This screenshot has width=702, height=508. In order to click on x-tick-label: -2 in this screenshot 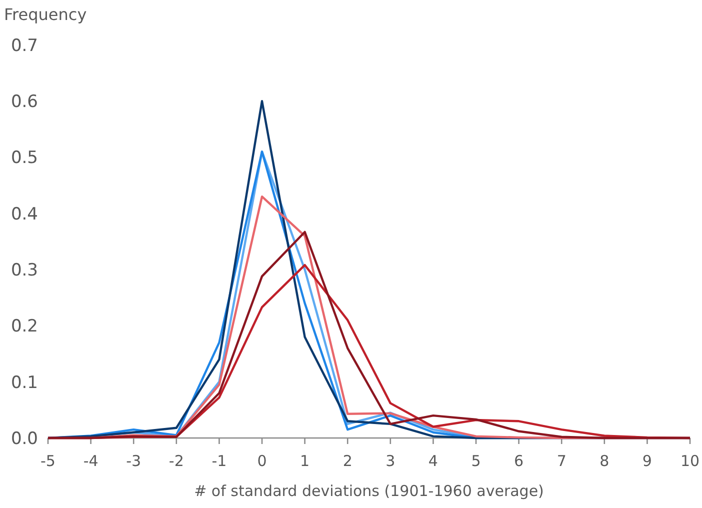, I will do `click(176, 461)`.